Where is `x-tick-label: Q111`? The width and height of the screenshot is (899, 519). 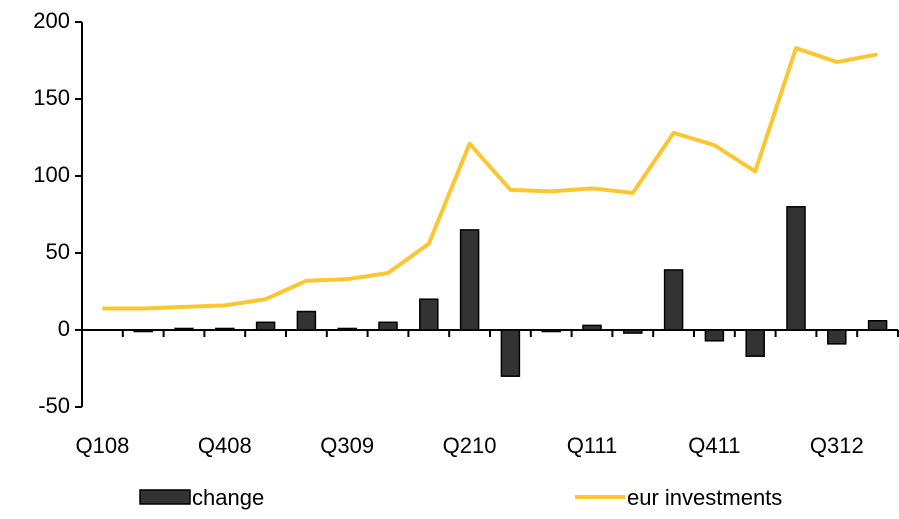
x-tick-label: Q111 is located at coordinates (592, 445).